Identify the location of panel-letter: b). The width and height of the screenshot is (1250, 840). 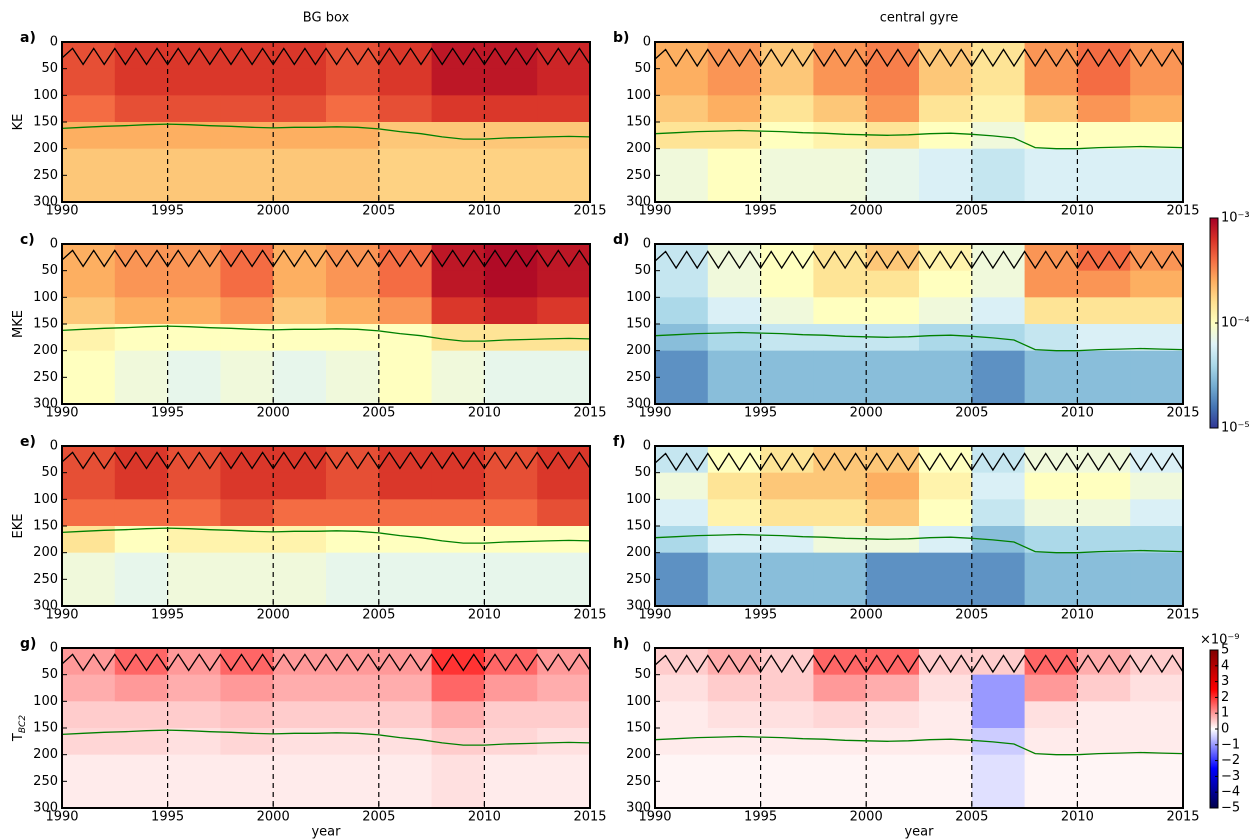
(621, 38).